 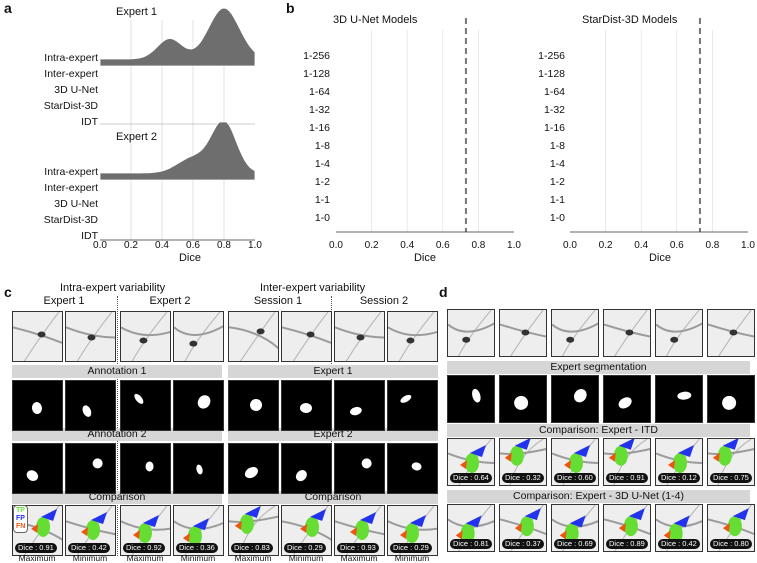 I want to click on panel-c-intra-title: Intra-expert variability, so click(x=113, y=288).